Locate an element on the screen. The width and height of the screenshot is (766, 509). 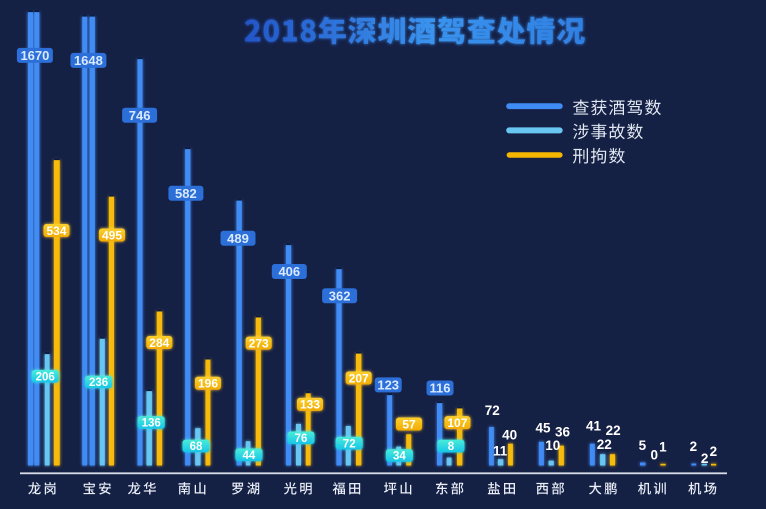
svg-text: 746 is located at coordinates (140, 115).